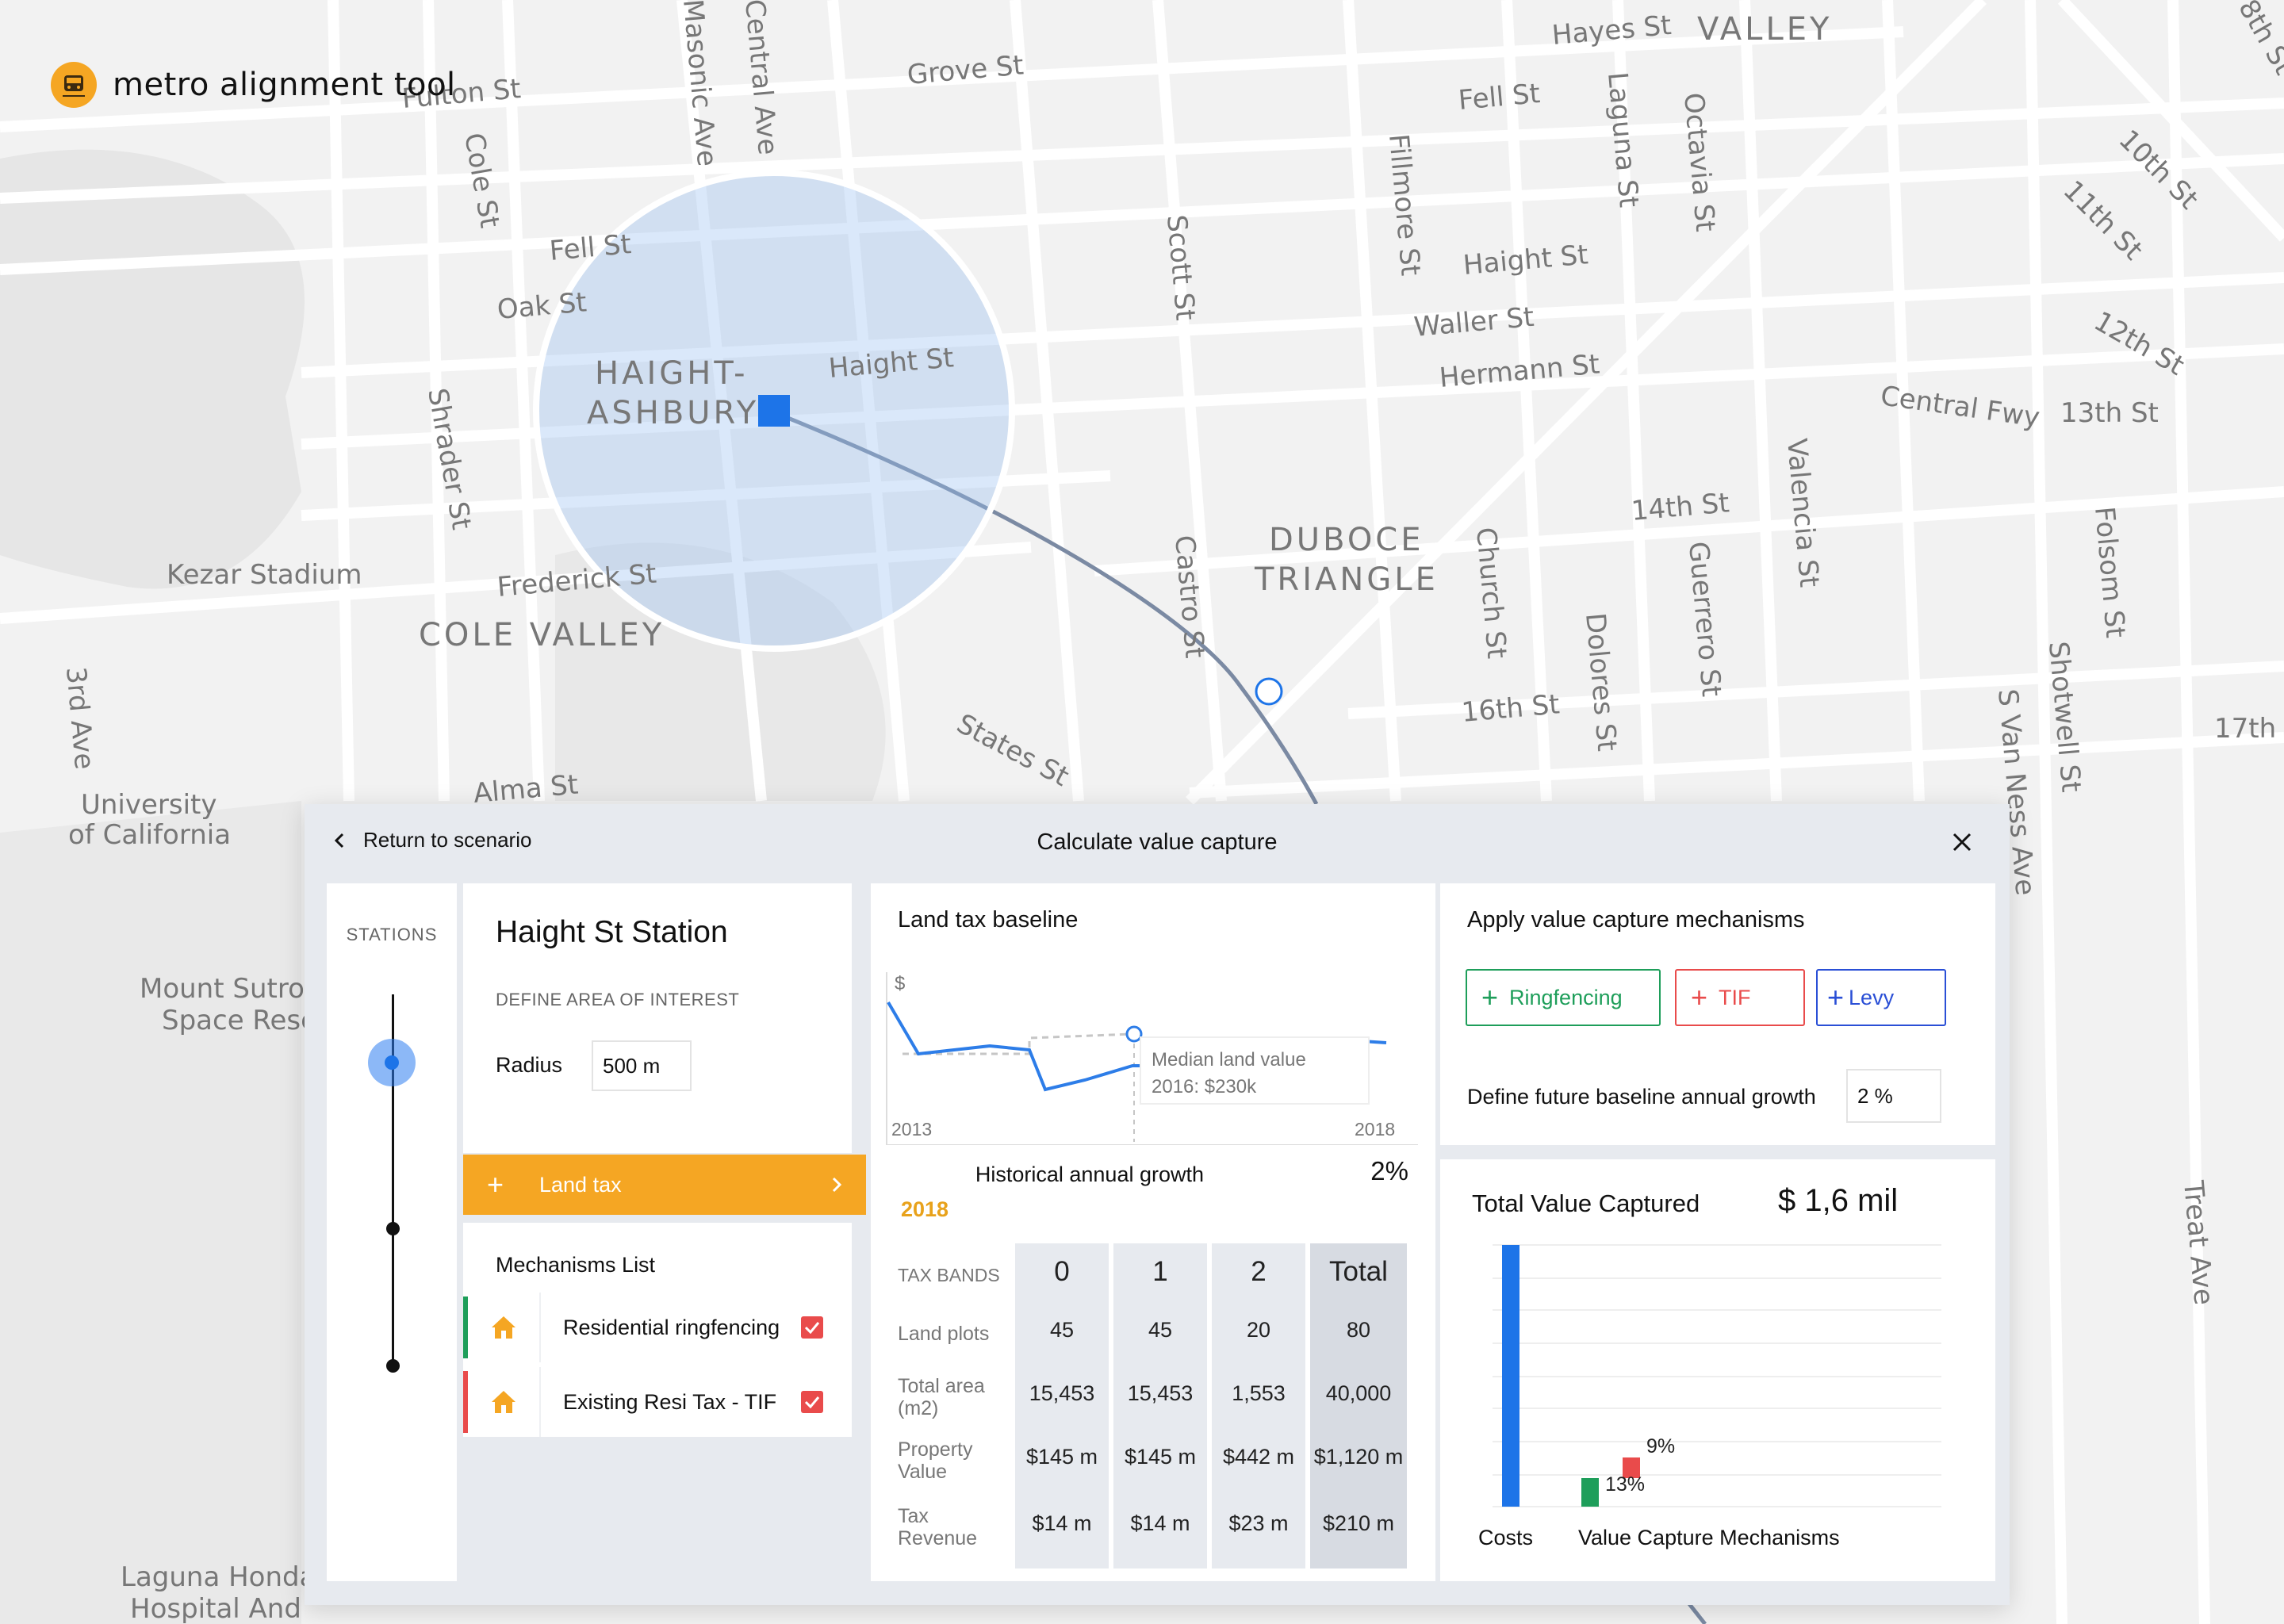 This screenshot has width=2284, height=1624. I want to click on map-label: Kezar Stadium, so click(264, 575).